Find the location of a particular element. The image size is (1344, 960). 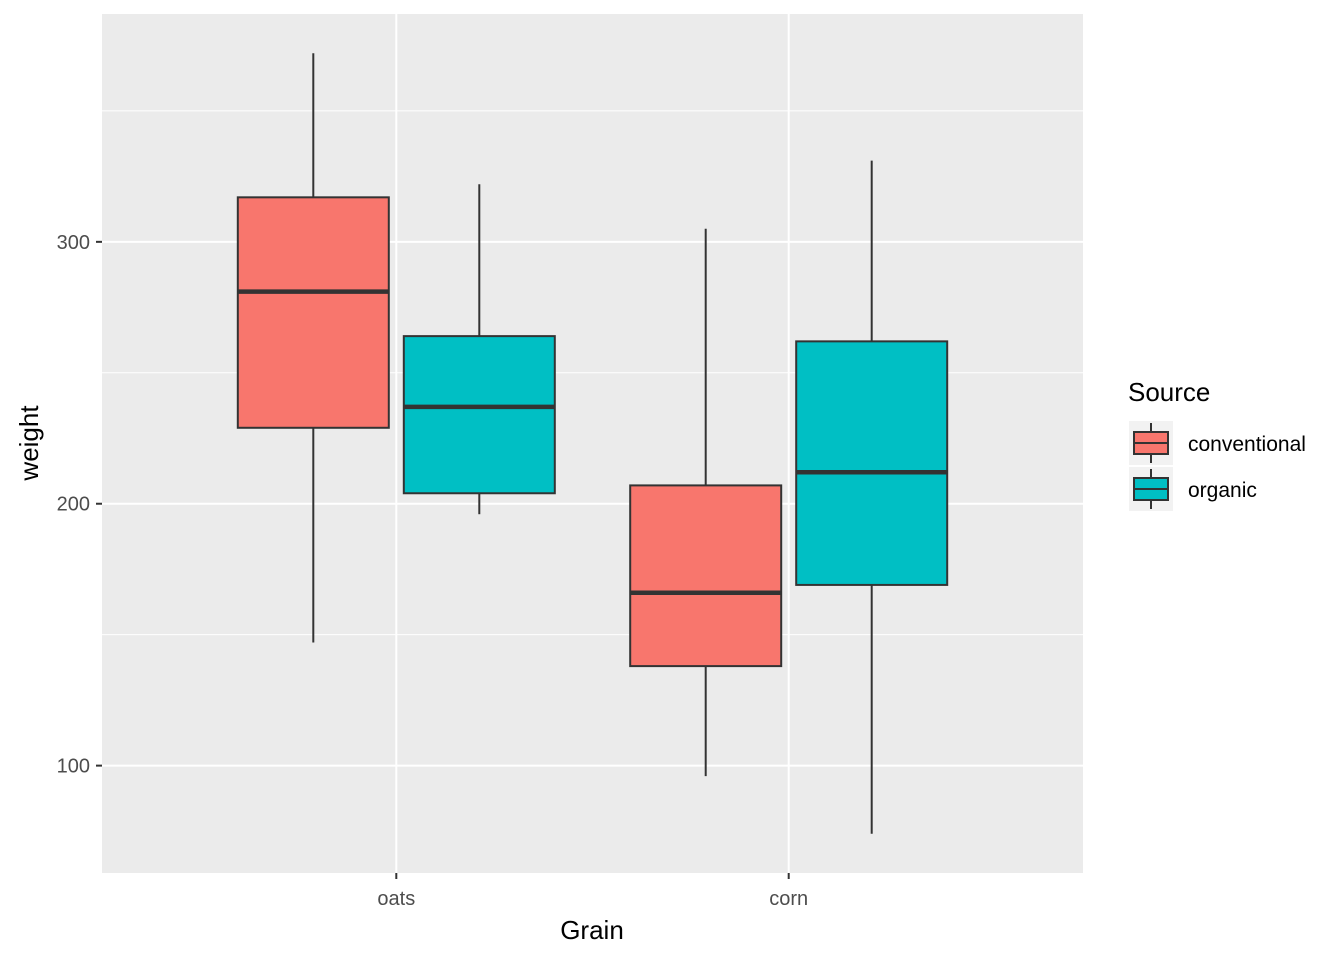

box-conventional-oats is located at coordinates (313, 348).